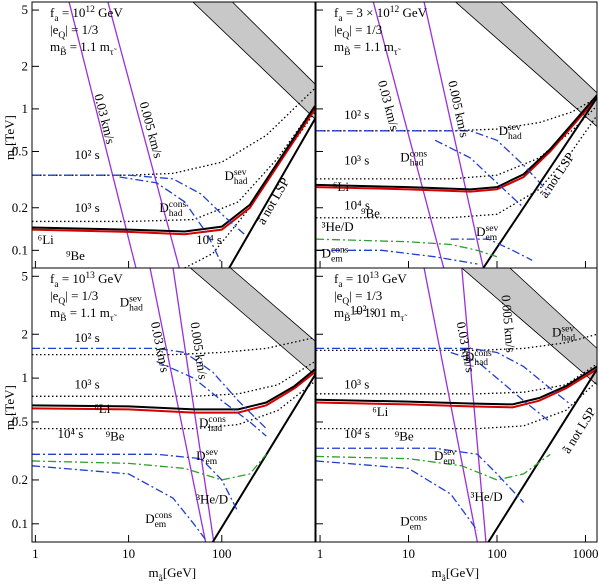  Describe the element at coordinates (320, 553) in the screenshot. I see `x-tick-label: 1` at that location.